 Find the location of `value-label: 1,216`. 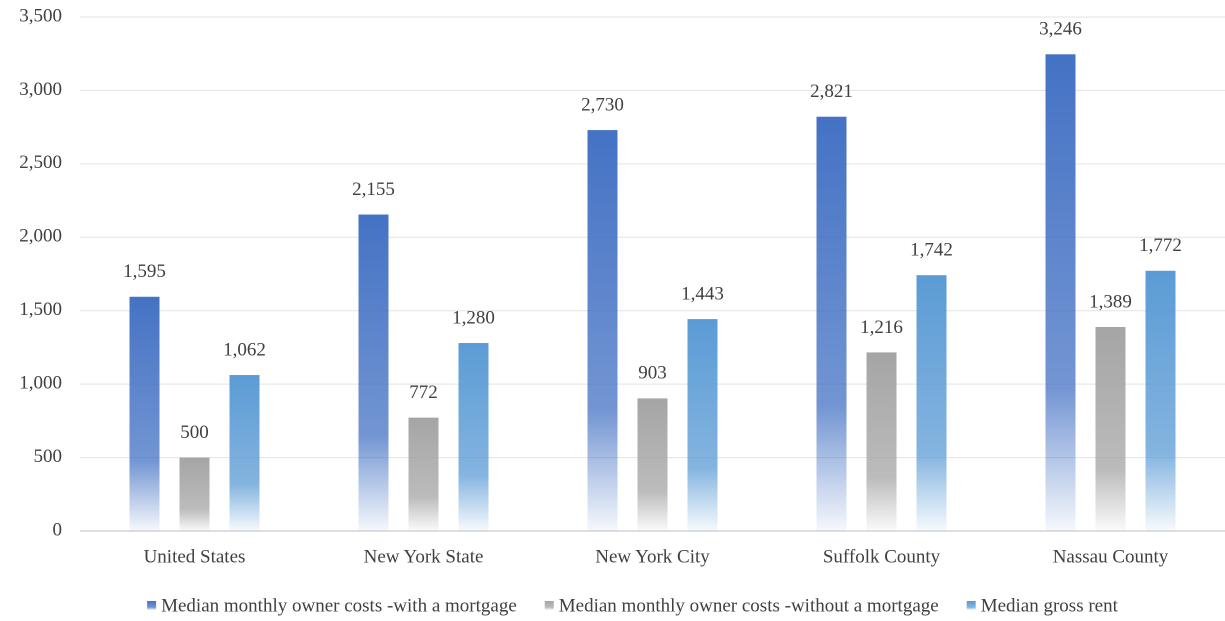

value-label: 1,216 is located at coordinates (881, 327).